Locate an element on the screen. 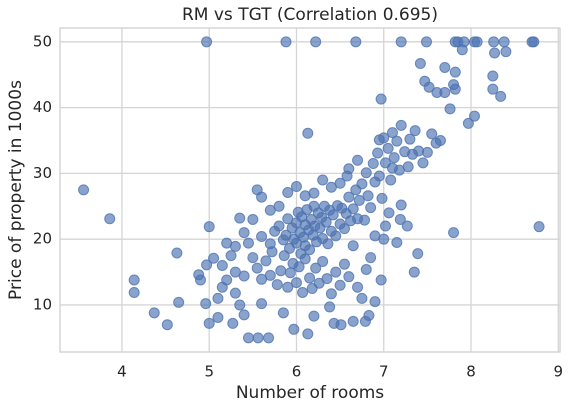 Image resolution: width=569 pixels, height=410 pixels. x-tick-label: 6 is located at coordinates (297, 372).